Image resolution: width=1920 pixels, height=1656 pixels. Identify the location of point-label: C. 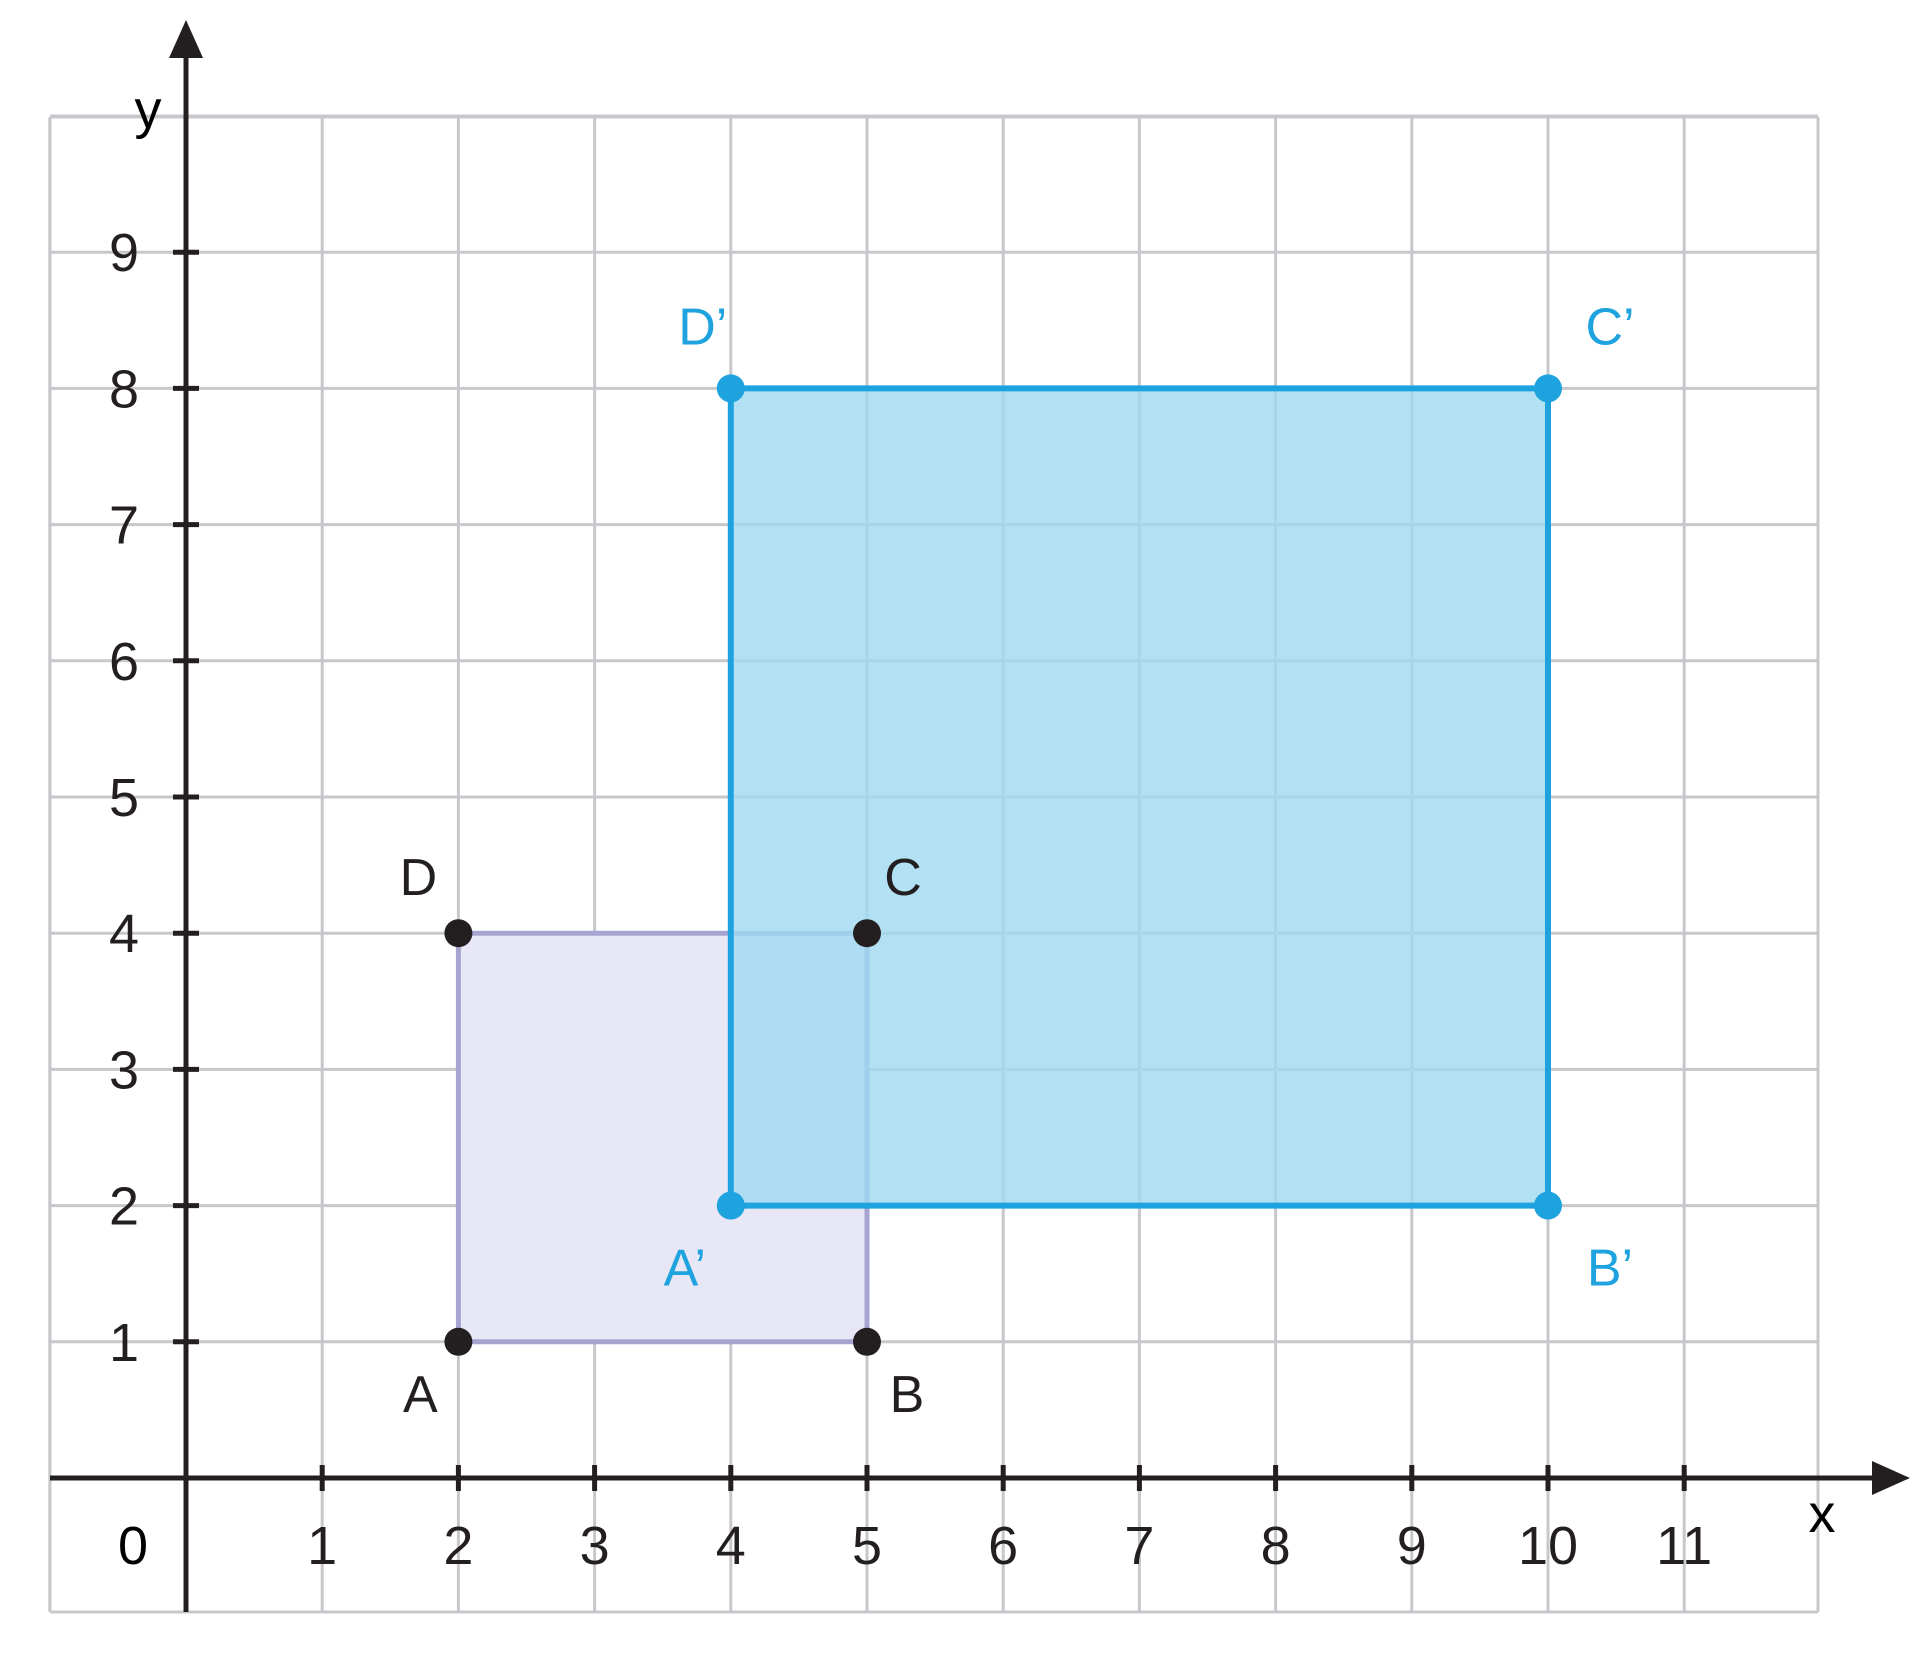
(903, 878).